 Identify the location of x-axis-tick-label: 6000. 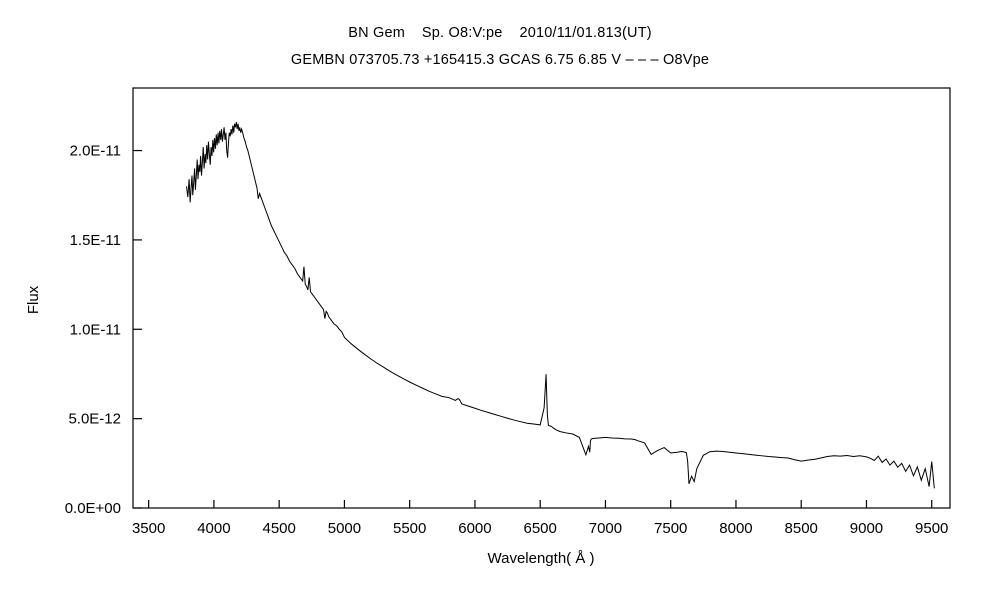
(474, 528).